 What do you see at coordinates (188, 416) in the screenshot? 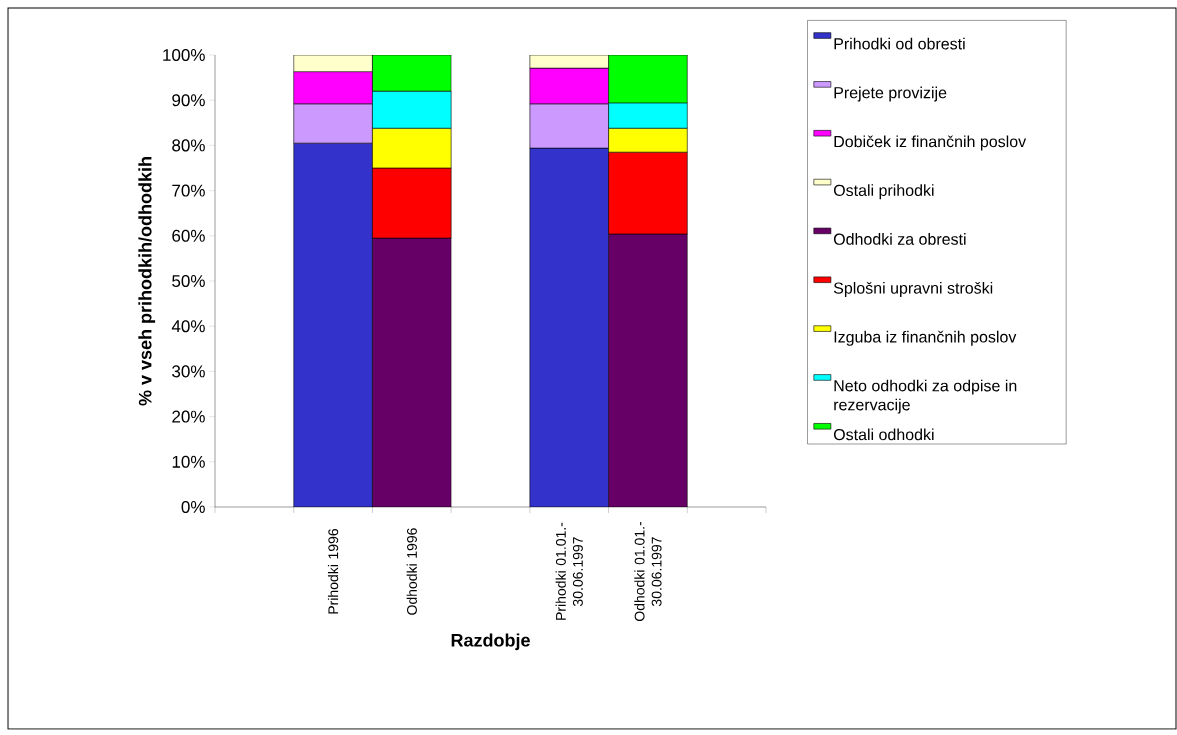
I see `y-tick-label: 20%` at bounding box center [188, 416].